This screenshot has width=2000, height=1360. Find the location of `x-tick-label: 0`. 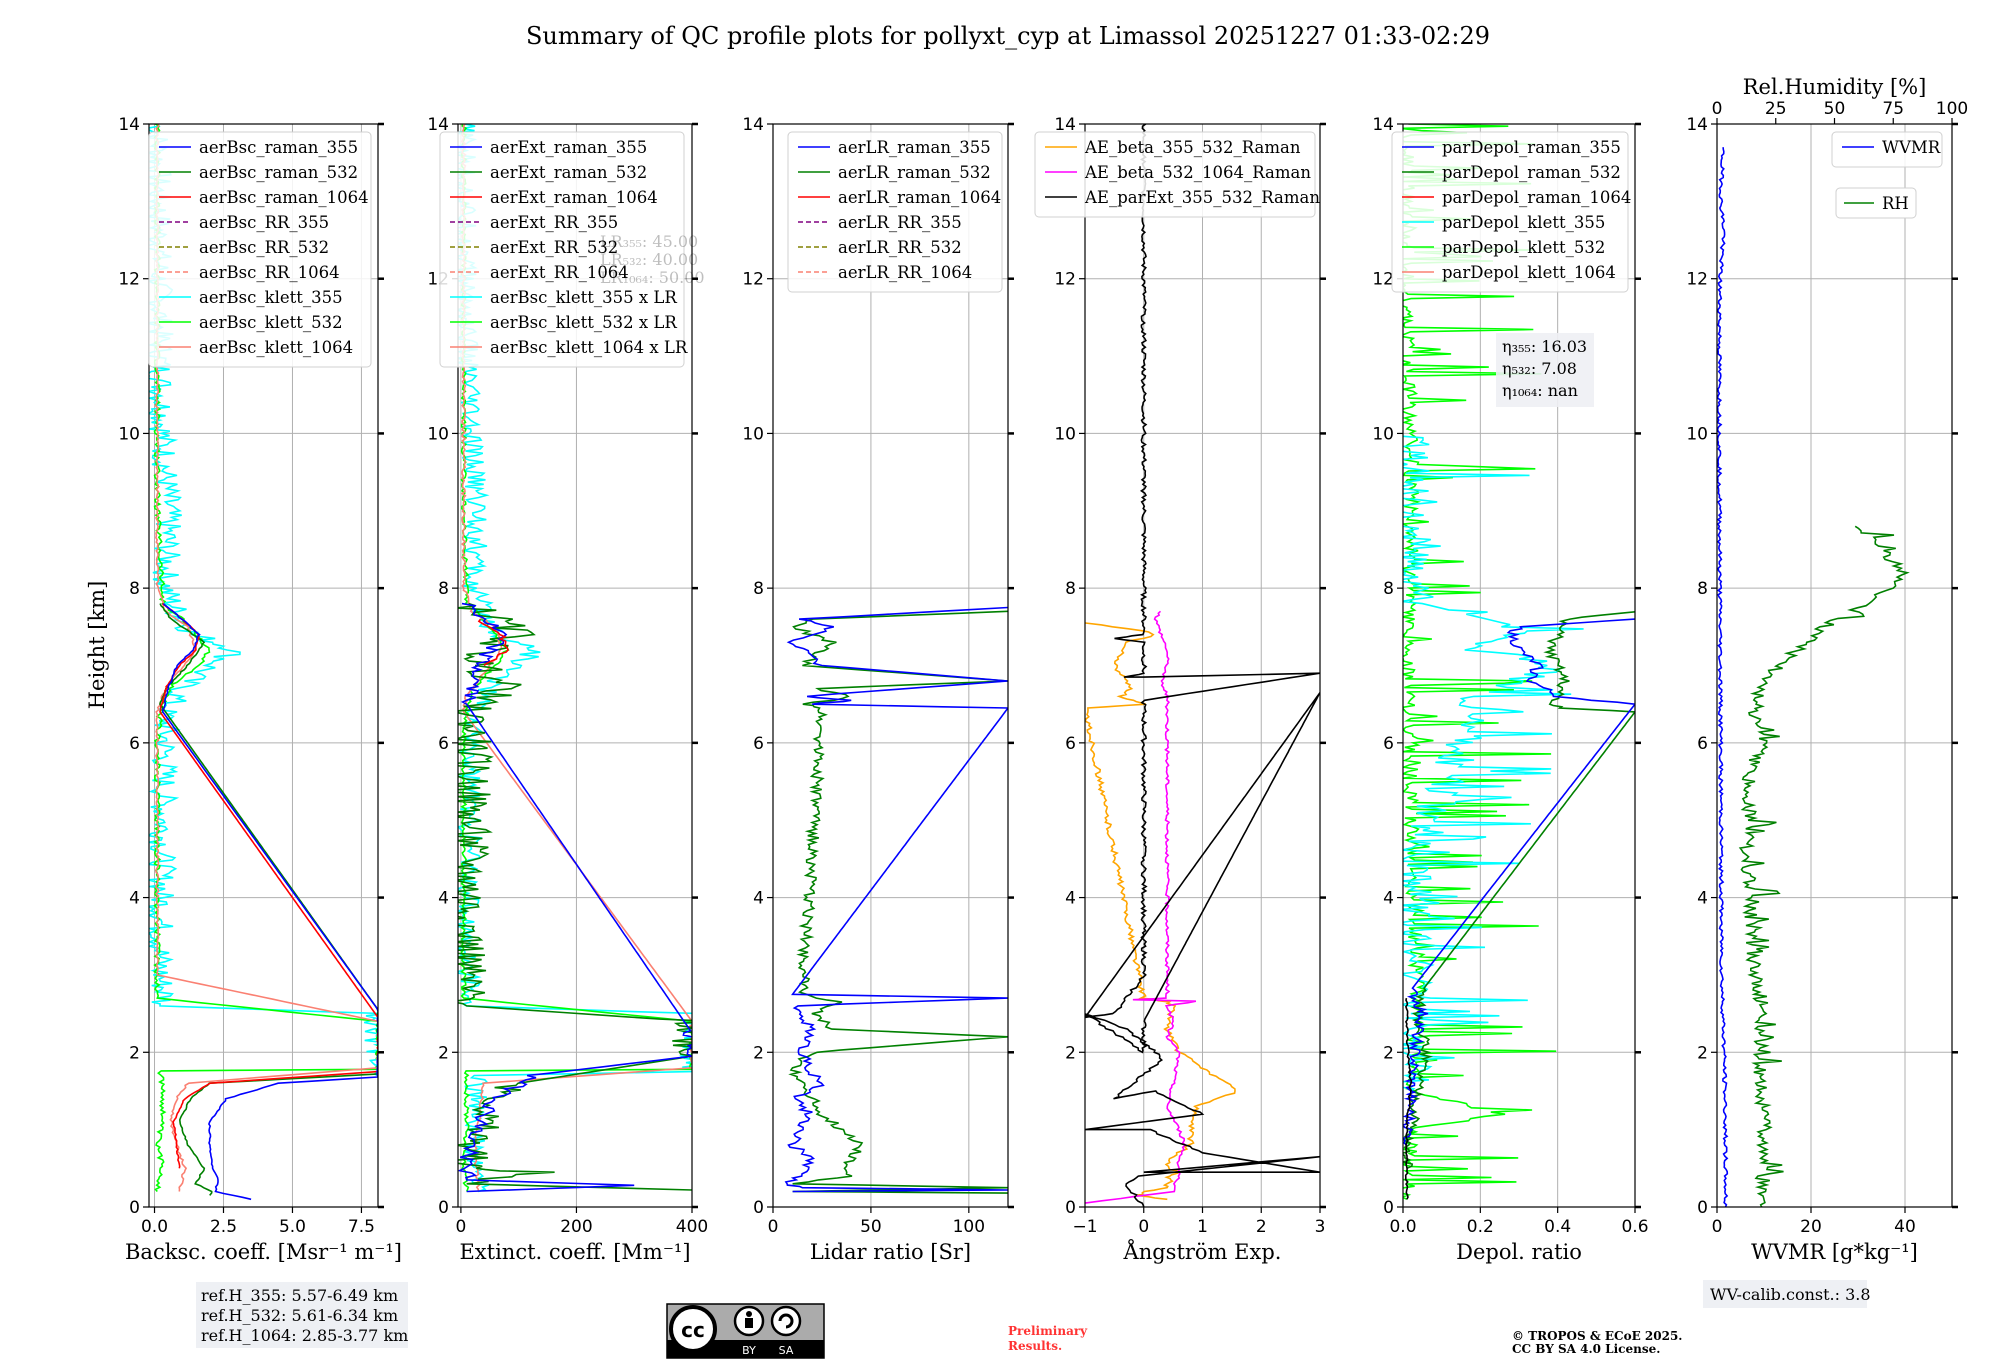

x-tick-label: 0 is located at coordinates (773, 1227).